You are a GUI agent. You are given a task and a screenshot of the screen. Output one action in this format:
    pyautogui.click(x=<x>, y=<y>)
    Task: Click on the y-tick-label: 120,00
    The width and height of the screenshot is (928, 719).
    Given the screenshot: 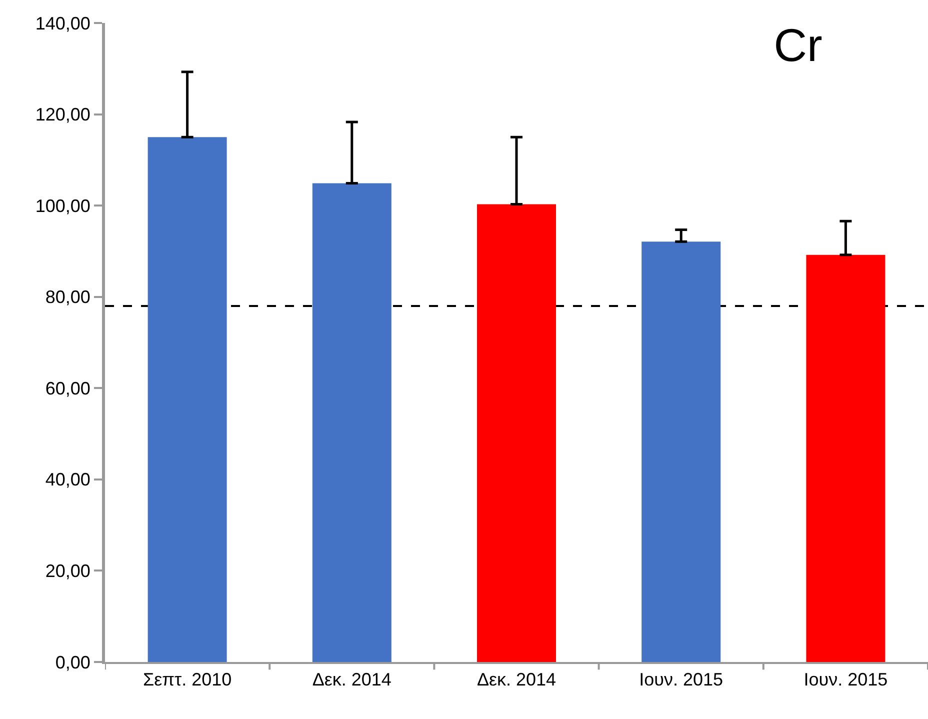 What is the action you would take?
    pyautogui.click(x=62, y=114)
    